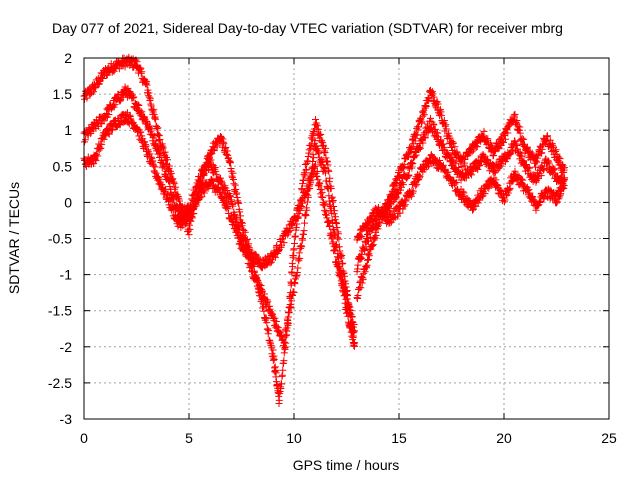  Describe the element at coordinates (294, 438) in the screenshot. I see `x-tick-label: 10` at that location.